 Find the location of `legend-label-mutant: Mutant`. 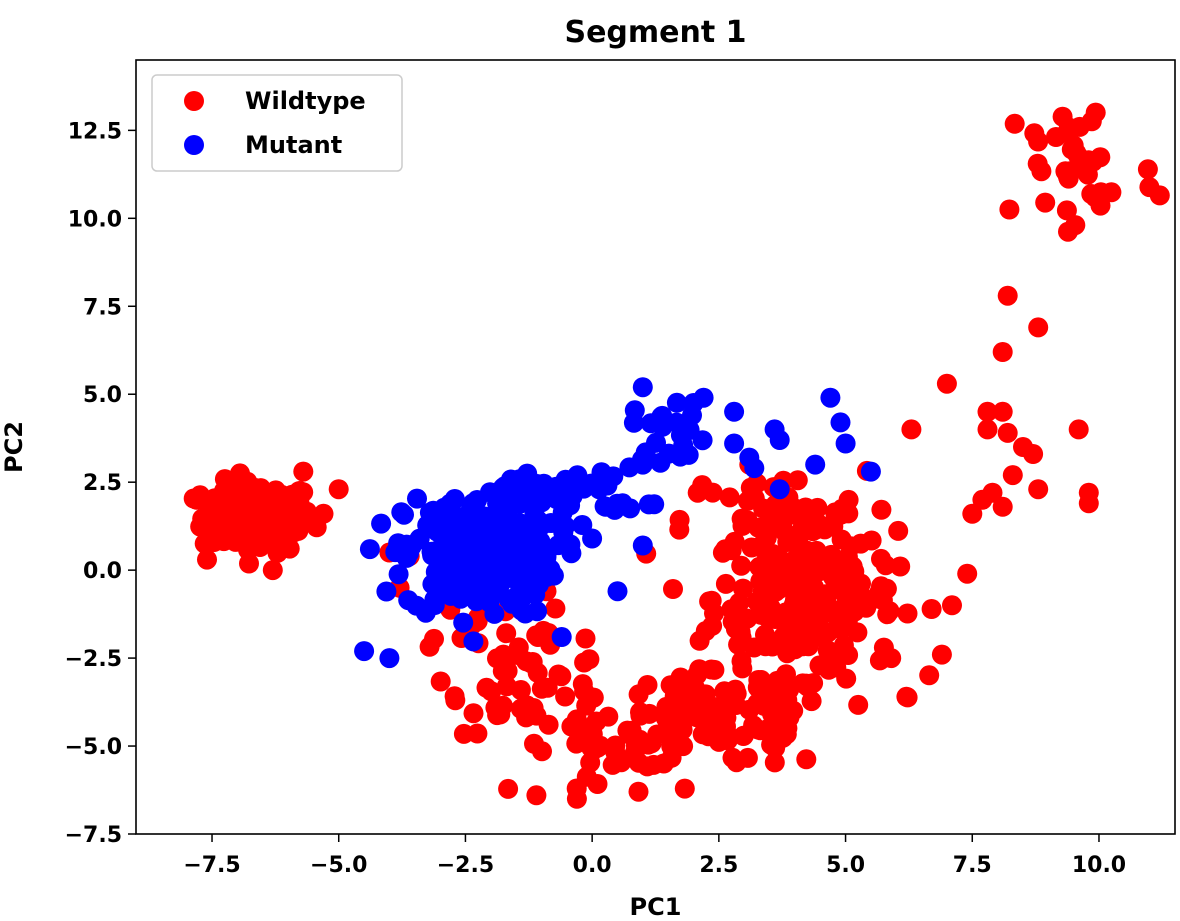

legend-label-mutant: Mutant is located at coordinates (293, 145).